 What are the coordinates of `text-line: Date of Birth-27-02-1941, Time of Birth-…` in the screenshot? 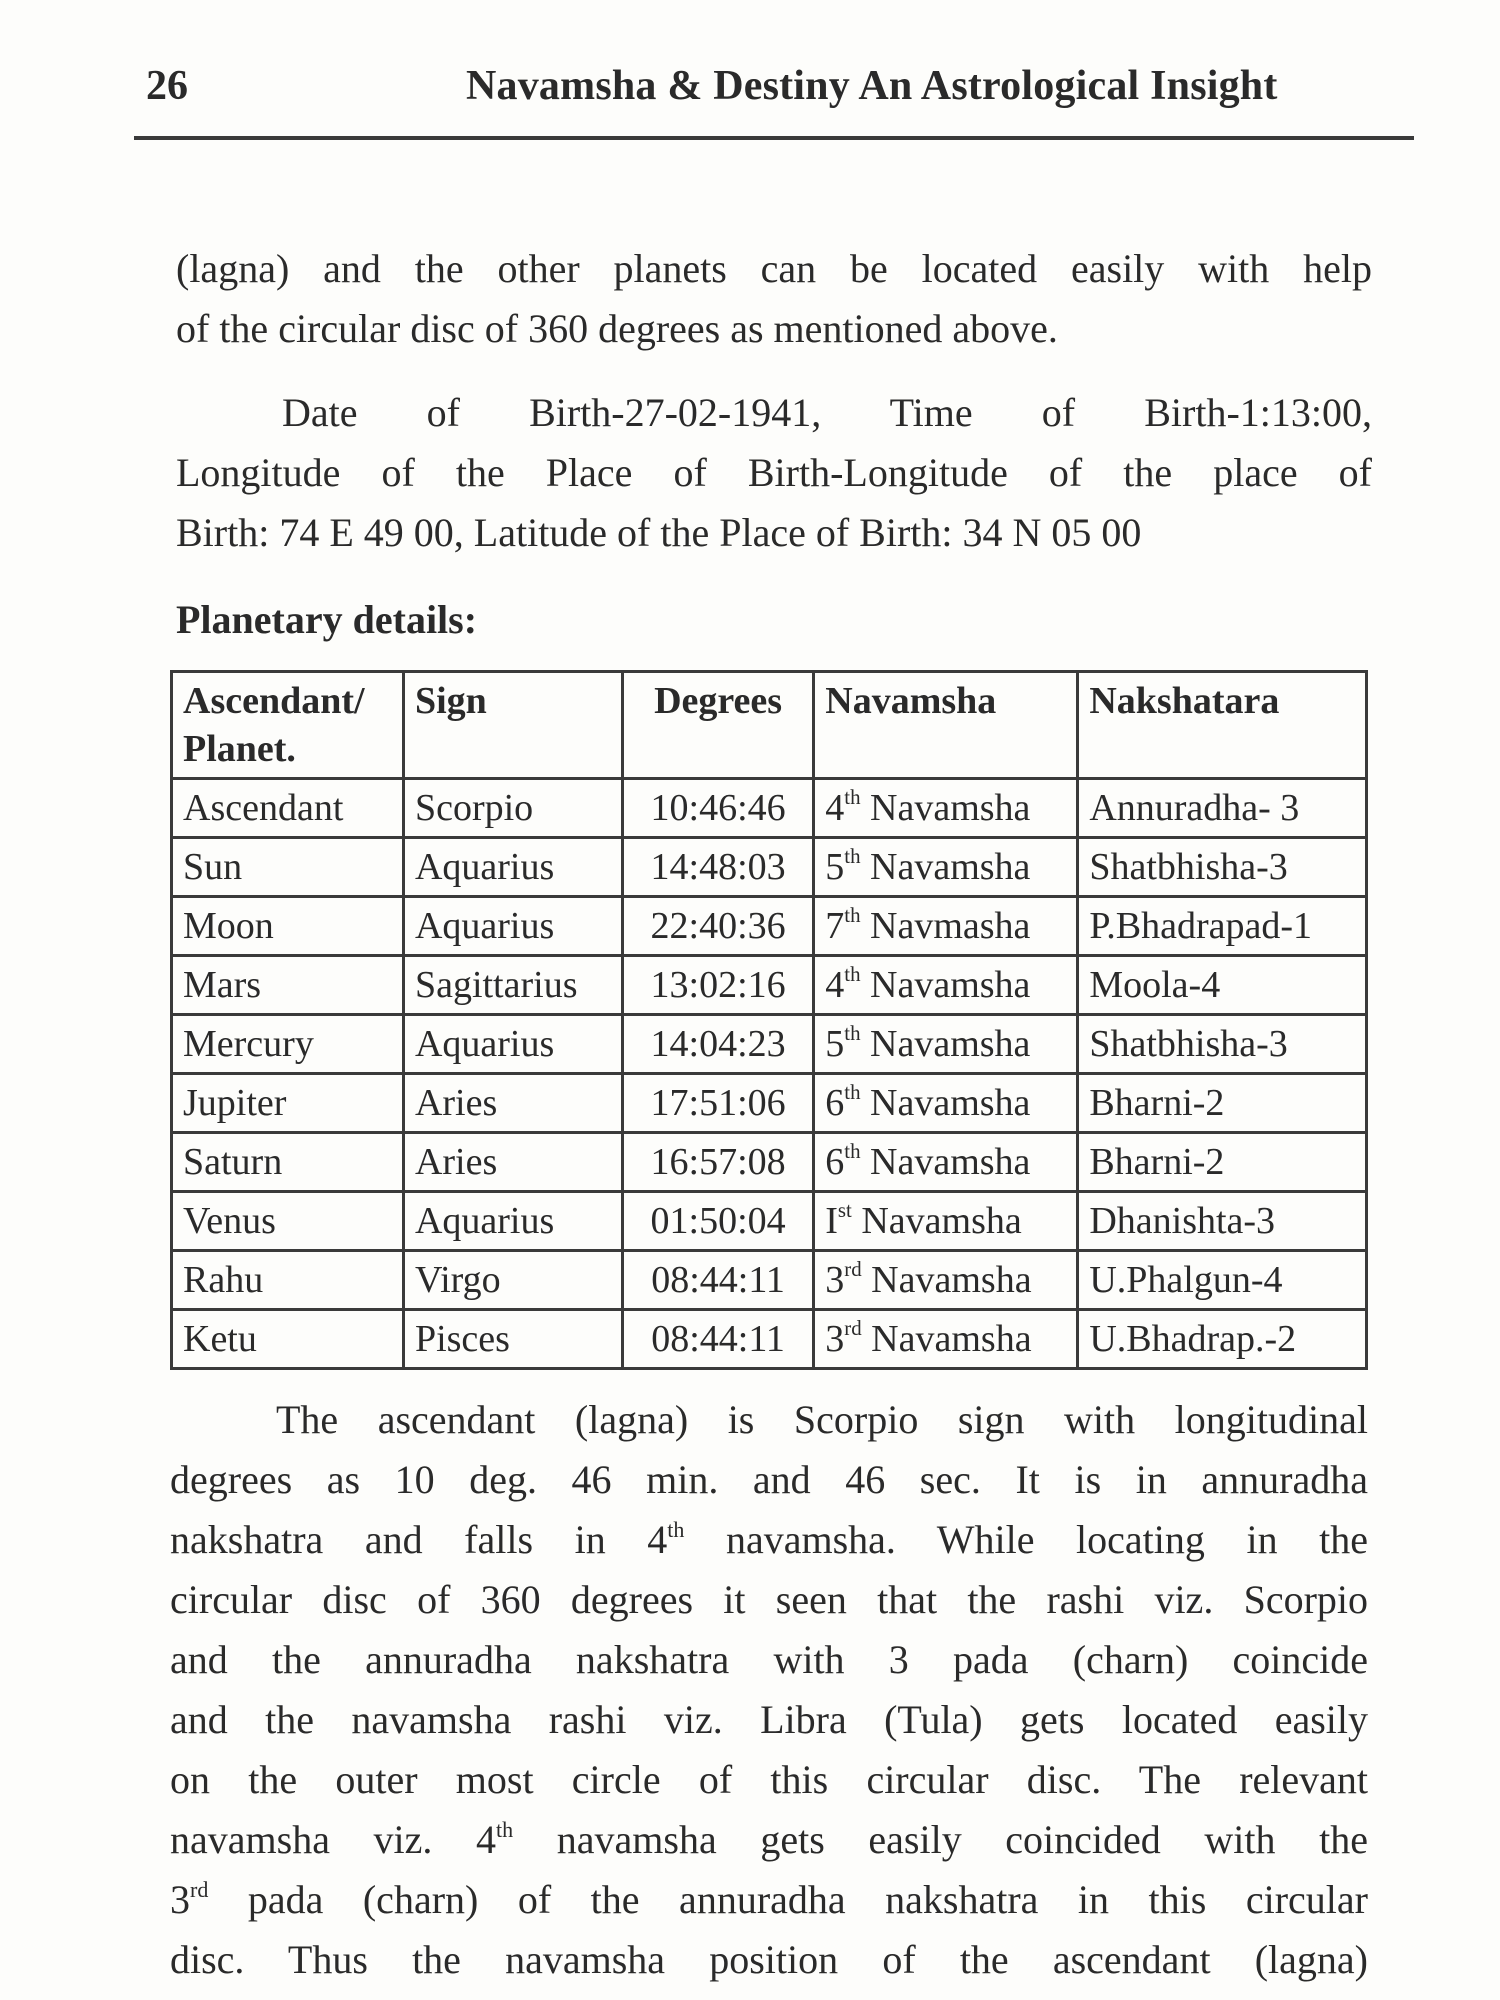 It's located at (827, 412).